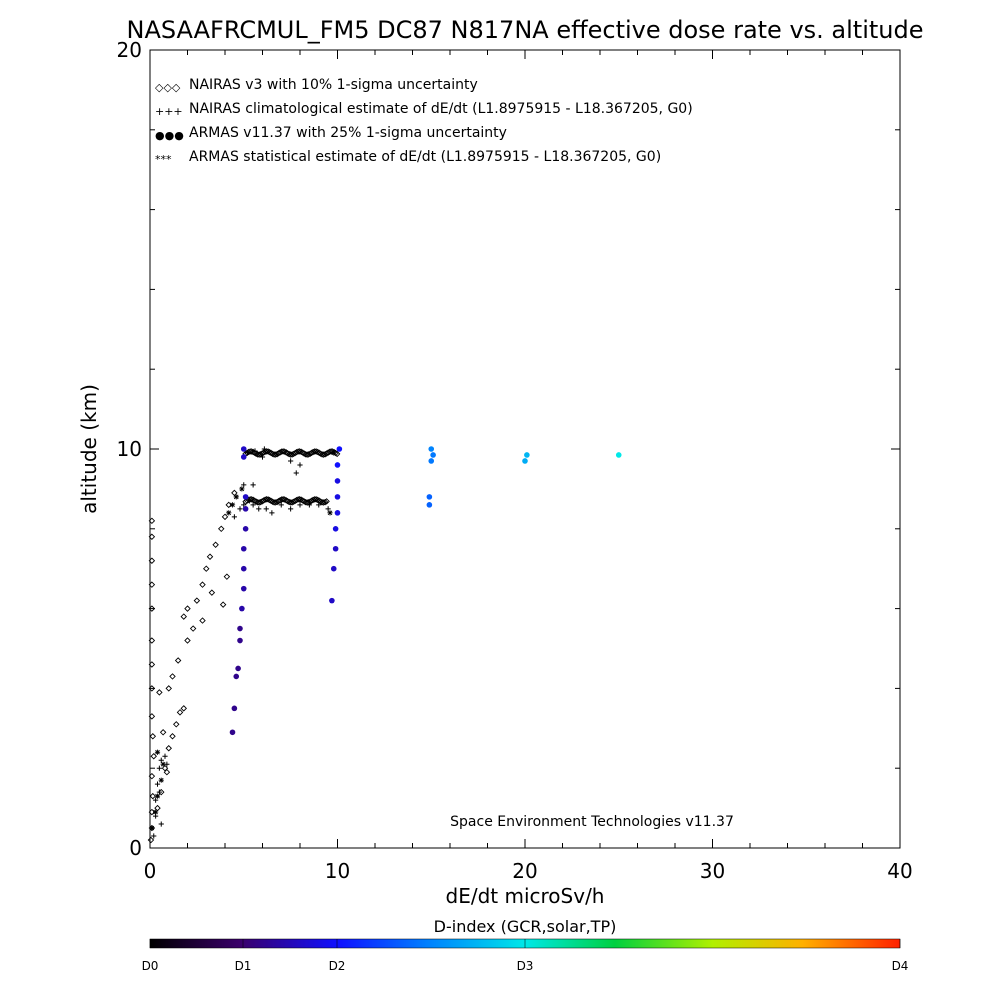  Describe the element at coordinates (169, 111) in the screenshot. I see `legend-marker: +++` at that location.